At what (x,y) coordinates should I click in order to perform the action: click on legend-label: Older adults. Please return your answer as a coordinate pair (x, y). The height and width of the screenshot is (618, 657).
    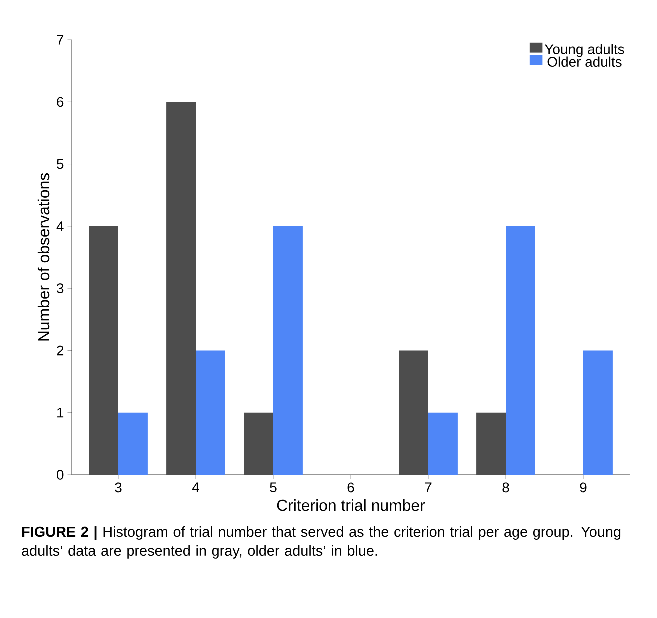
    Looking at the image, I should click on (585, 62).